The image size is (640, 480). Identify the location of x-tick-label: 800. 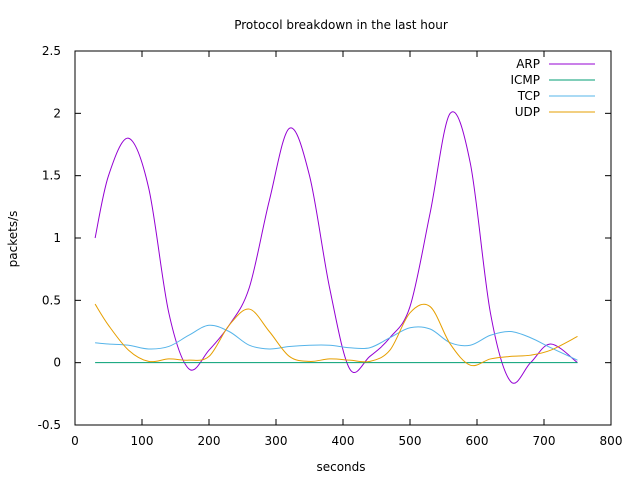
(611, 441).